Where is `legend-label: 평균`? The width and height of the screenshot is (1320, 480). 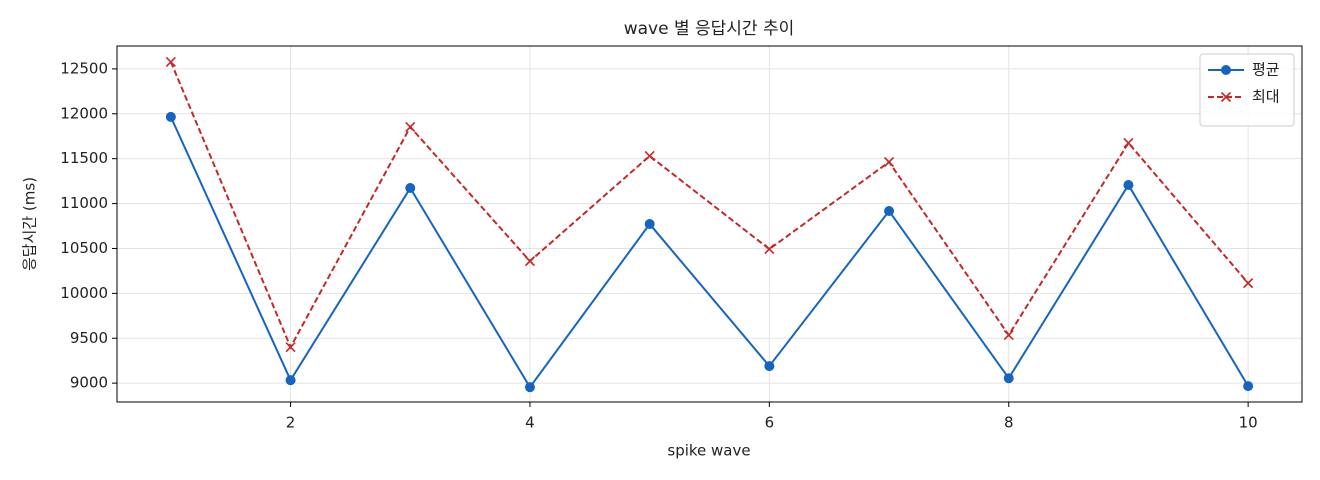
legend-label: 평균 is located at coordinates (1266, 70).